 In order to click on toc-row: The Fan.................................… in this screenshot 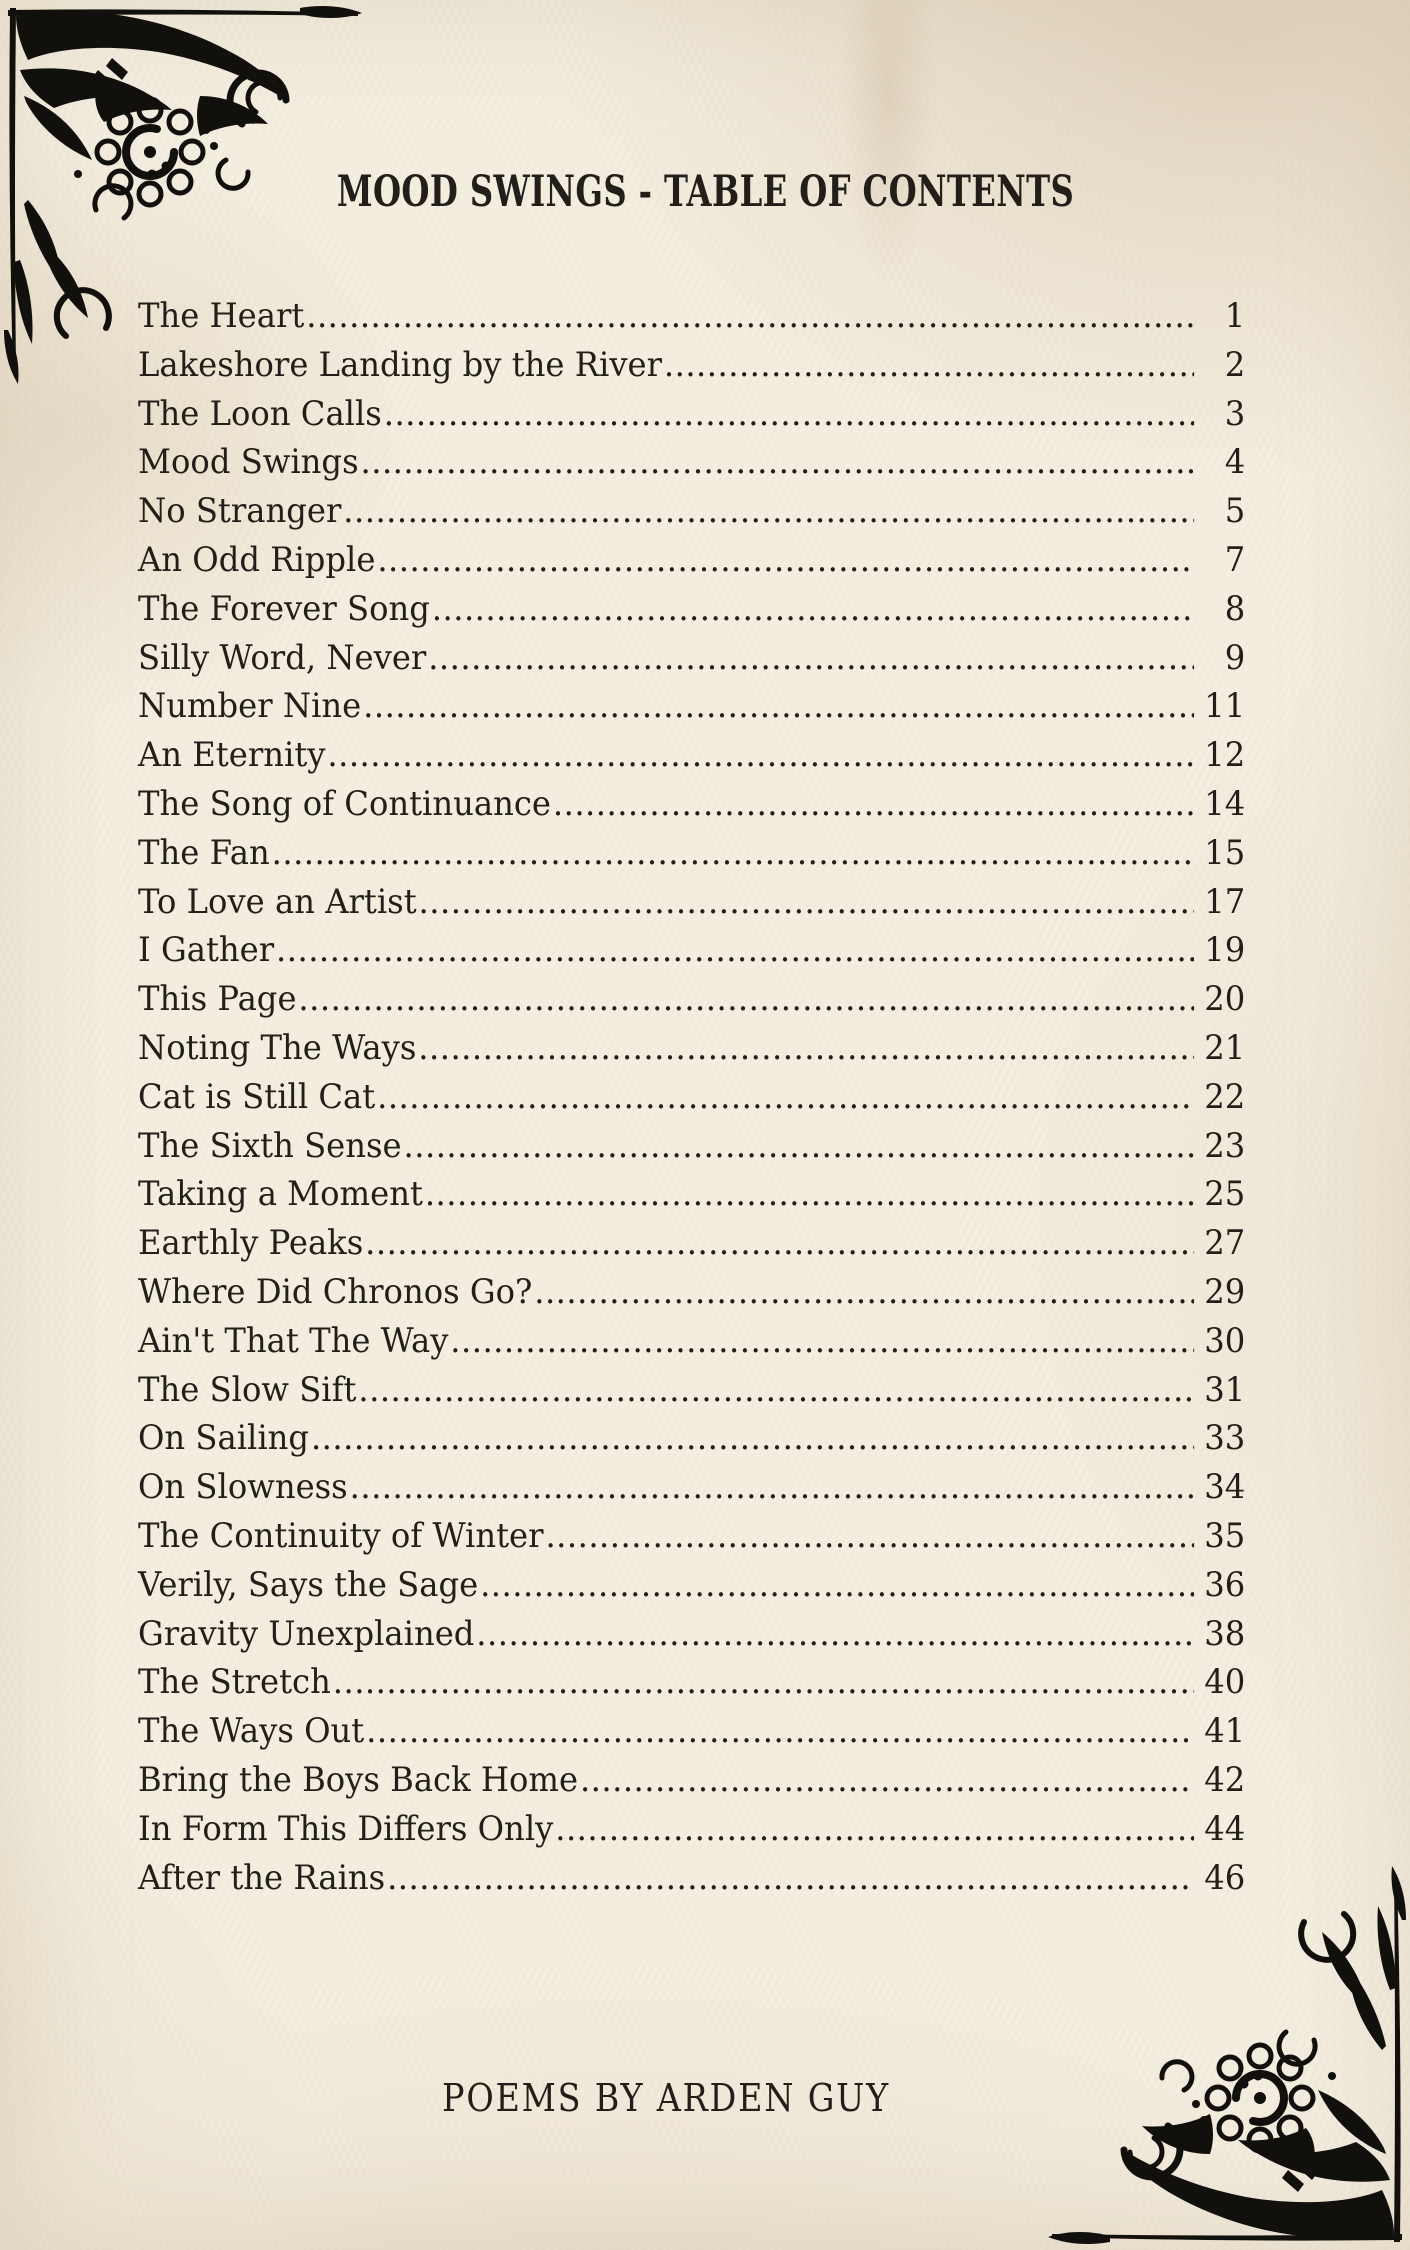, I will do `click(691, 853)`.